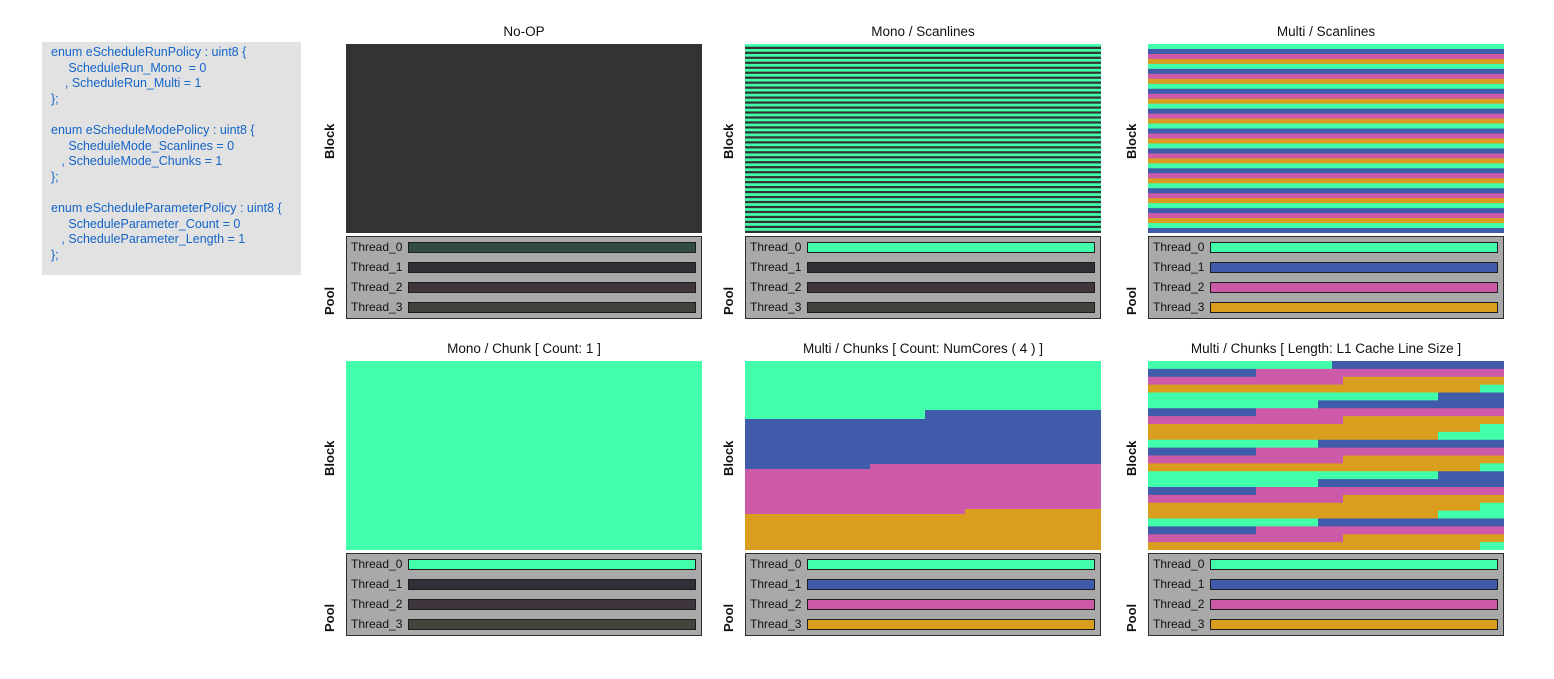  Describe the element at coordinates (146, 223) in the screenshot. I see `code-line: ScheduleParameter_Count = 0` at that location.